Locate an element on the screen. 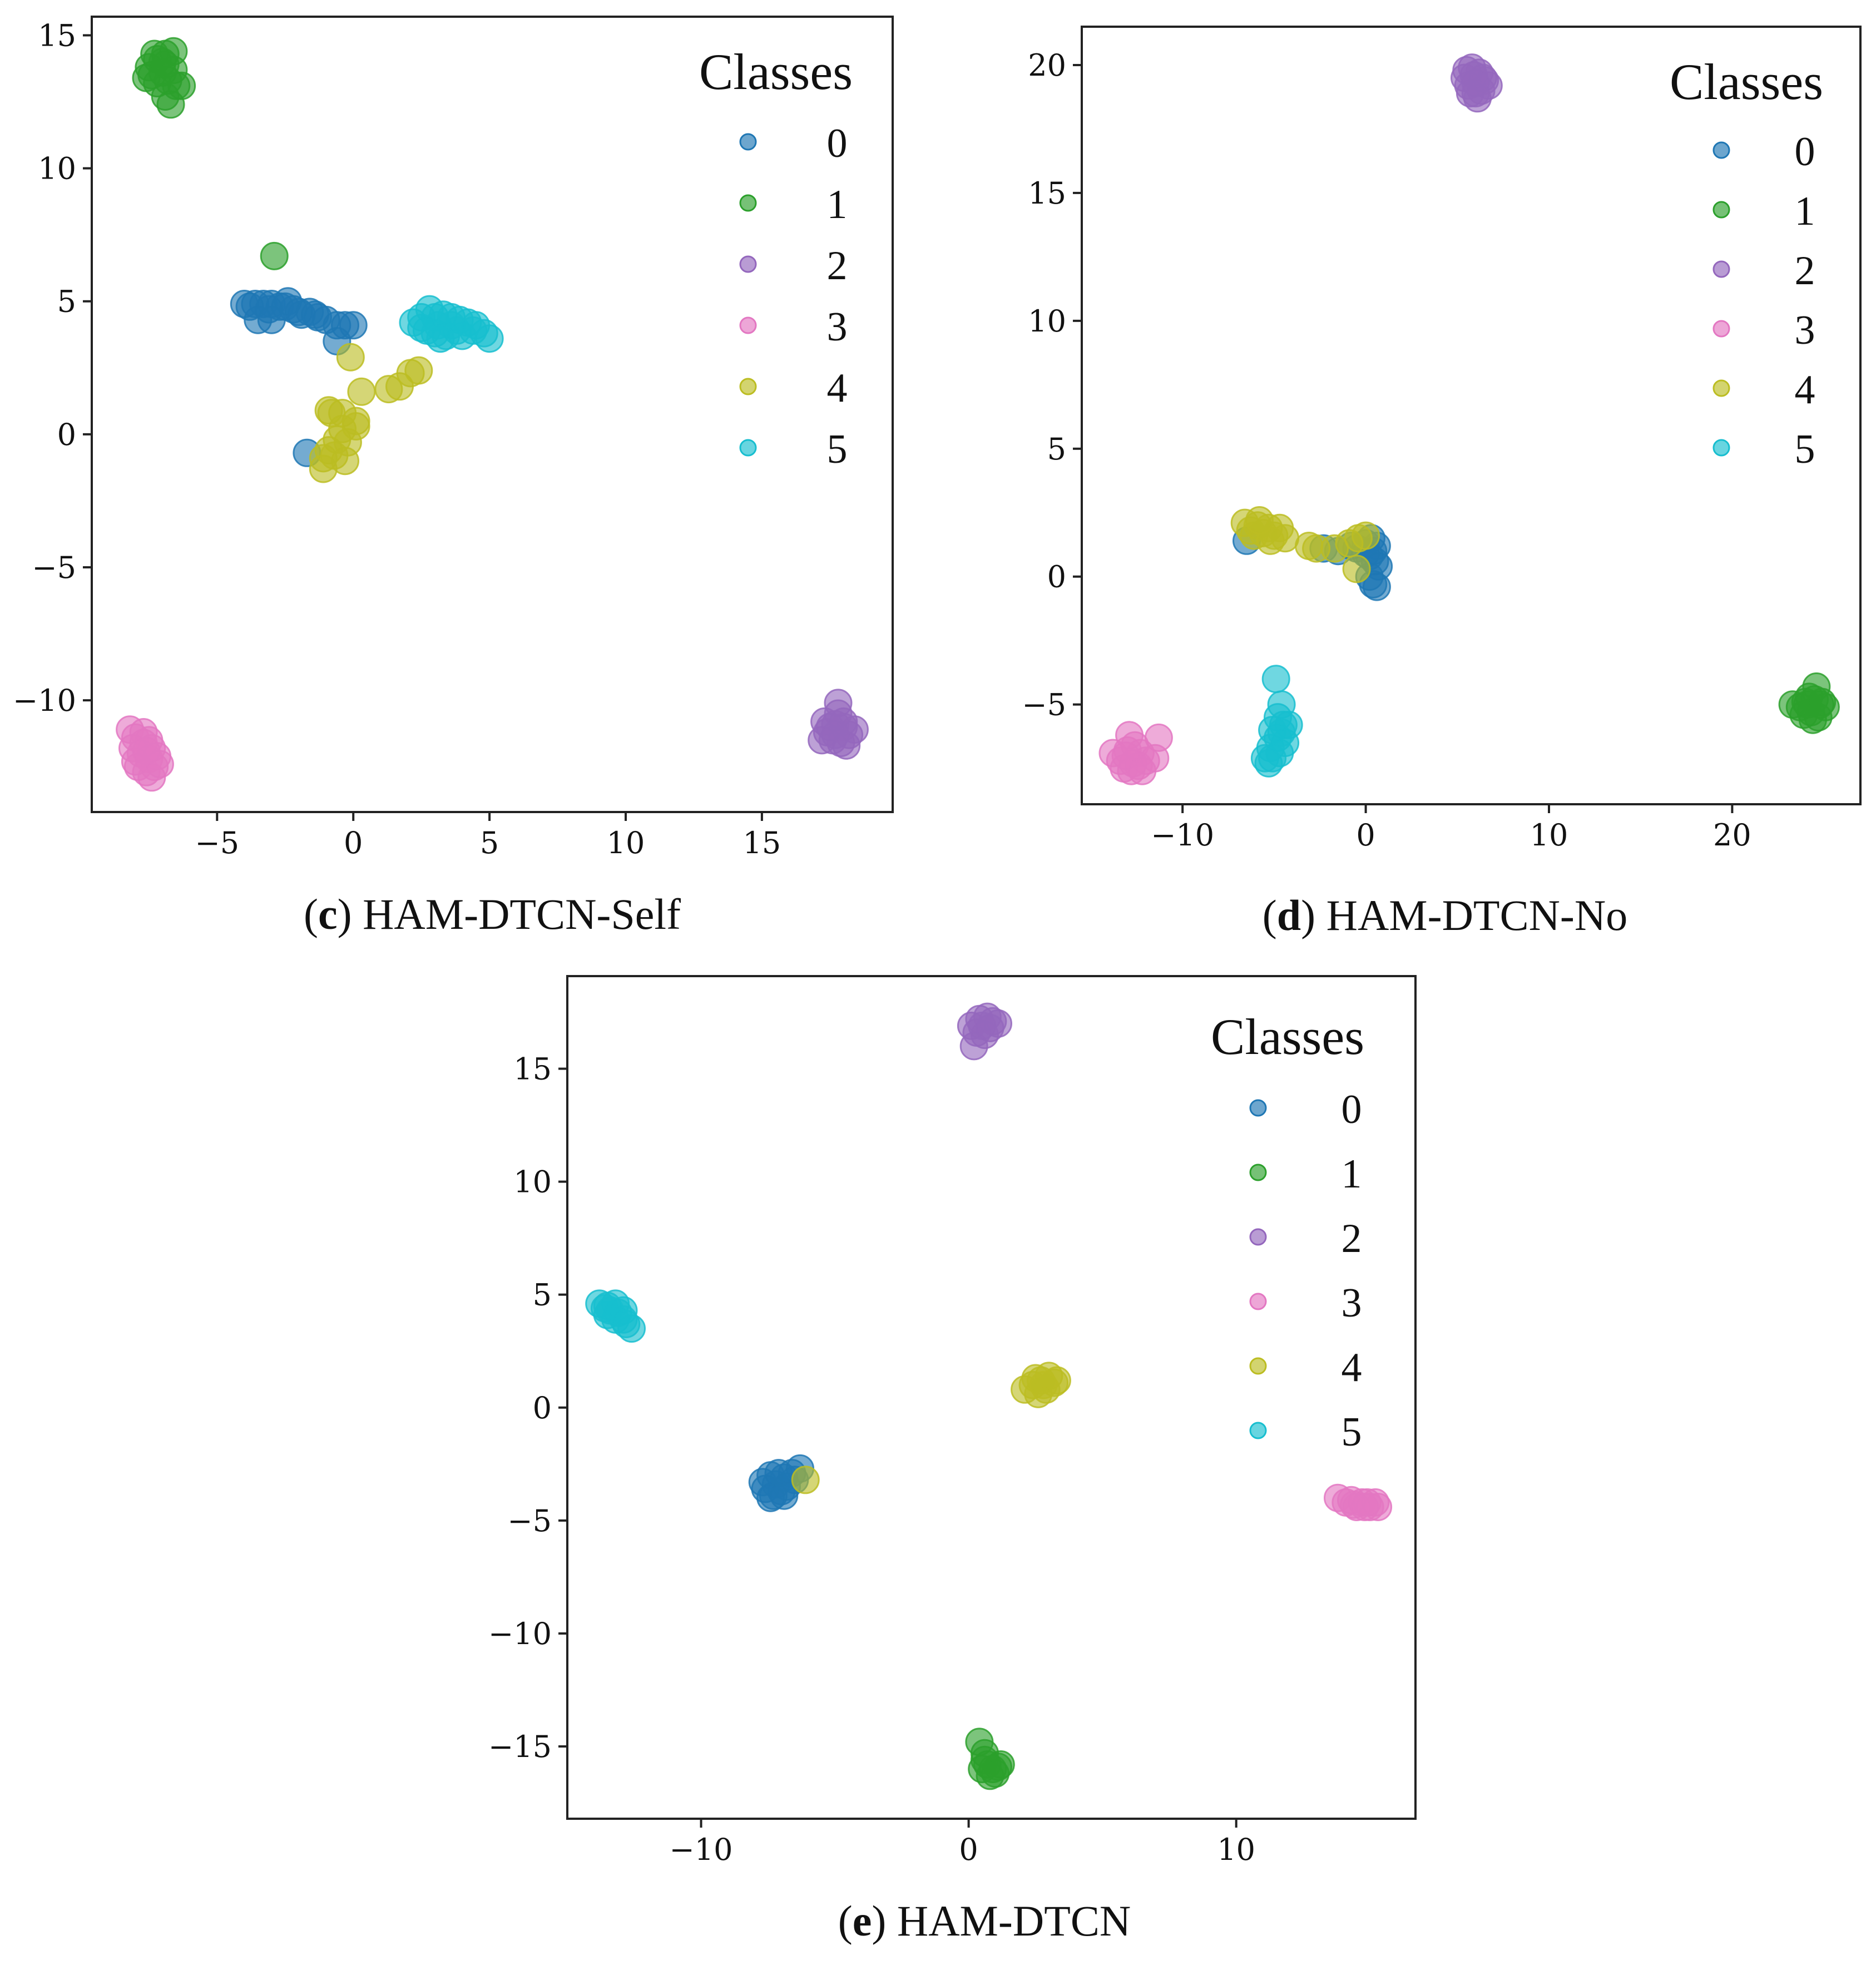  chart-d-points is located at coordinates (1469, 419).